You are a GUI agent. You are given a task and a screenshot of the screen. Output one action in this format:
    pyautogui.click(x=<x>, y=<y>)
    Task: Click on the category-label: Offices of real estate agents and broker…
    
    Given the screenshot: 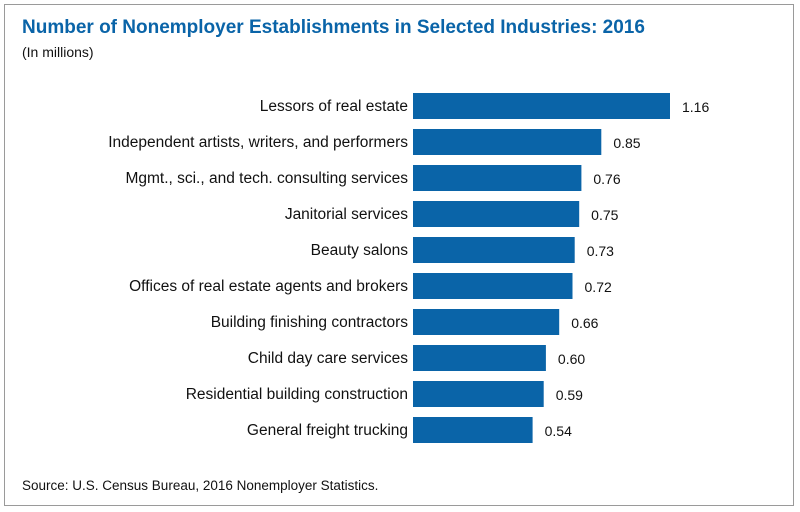 What is the action you would take?
    pyautogui.click(x=268, y=286)
    